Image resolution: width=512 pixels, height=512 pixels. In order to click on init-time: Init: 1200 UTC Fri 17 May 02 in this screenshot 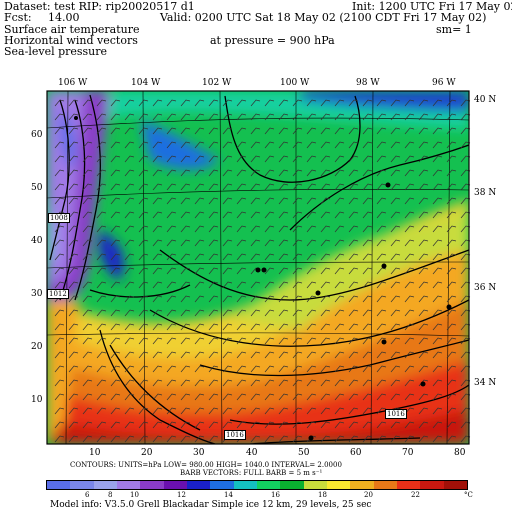, I will do `click(432, 6)`.